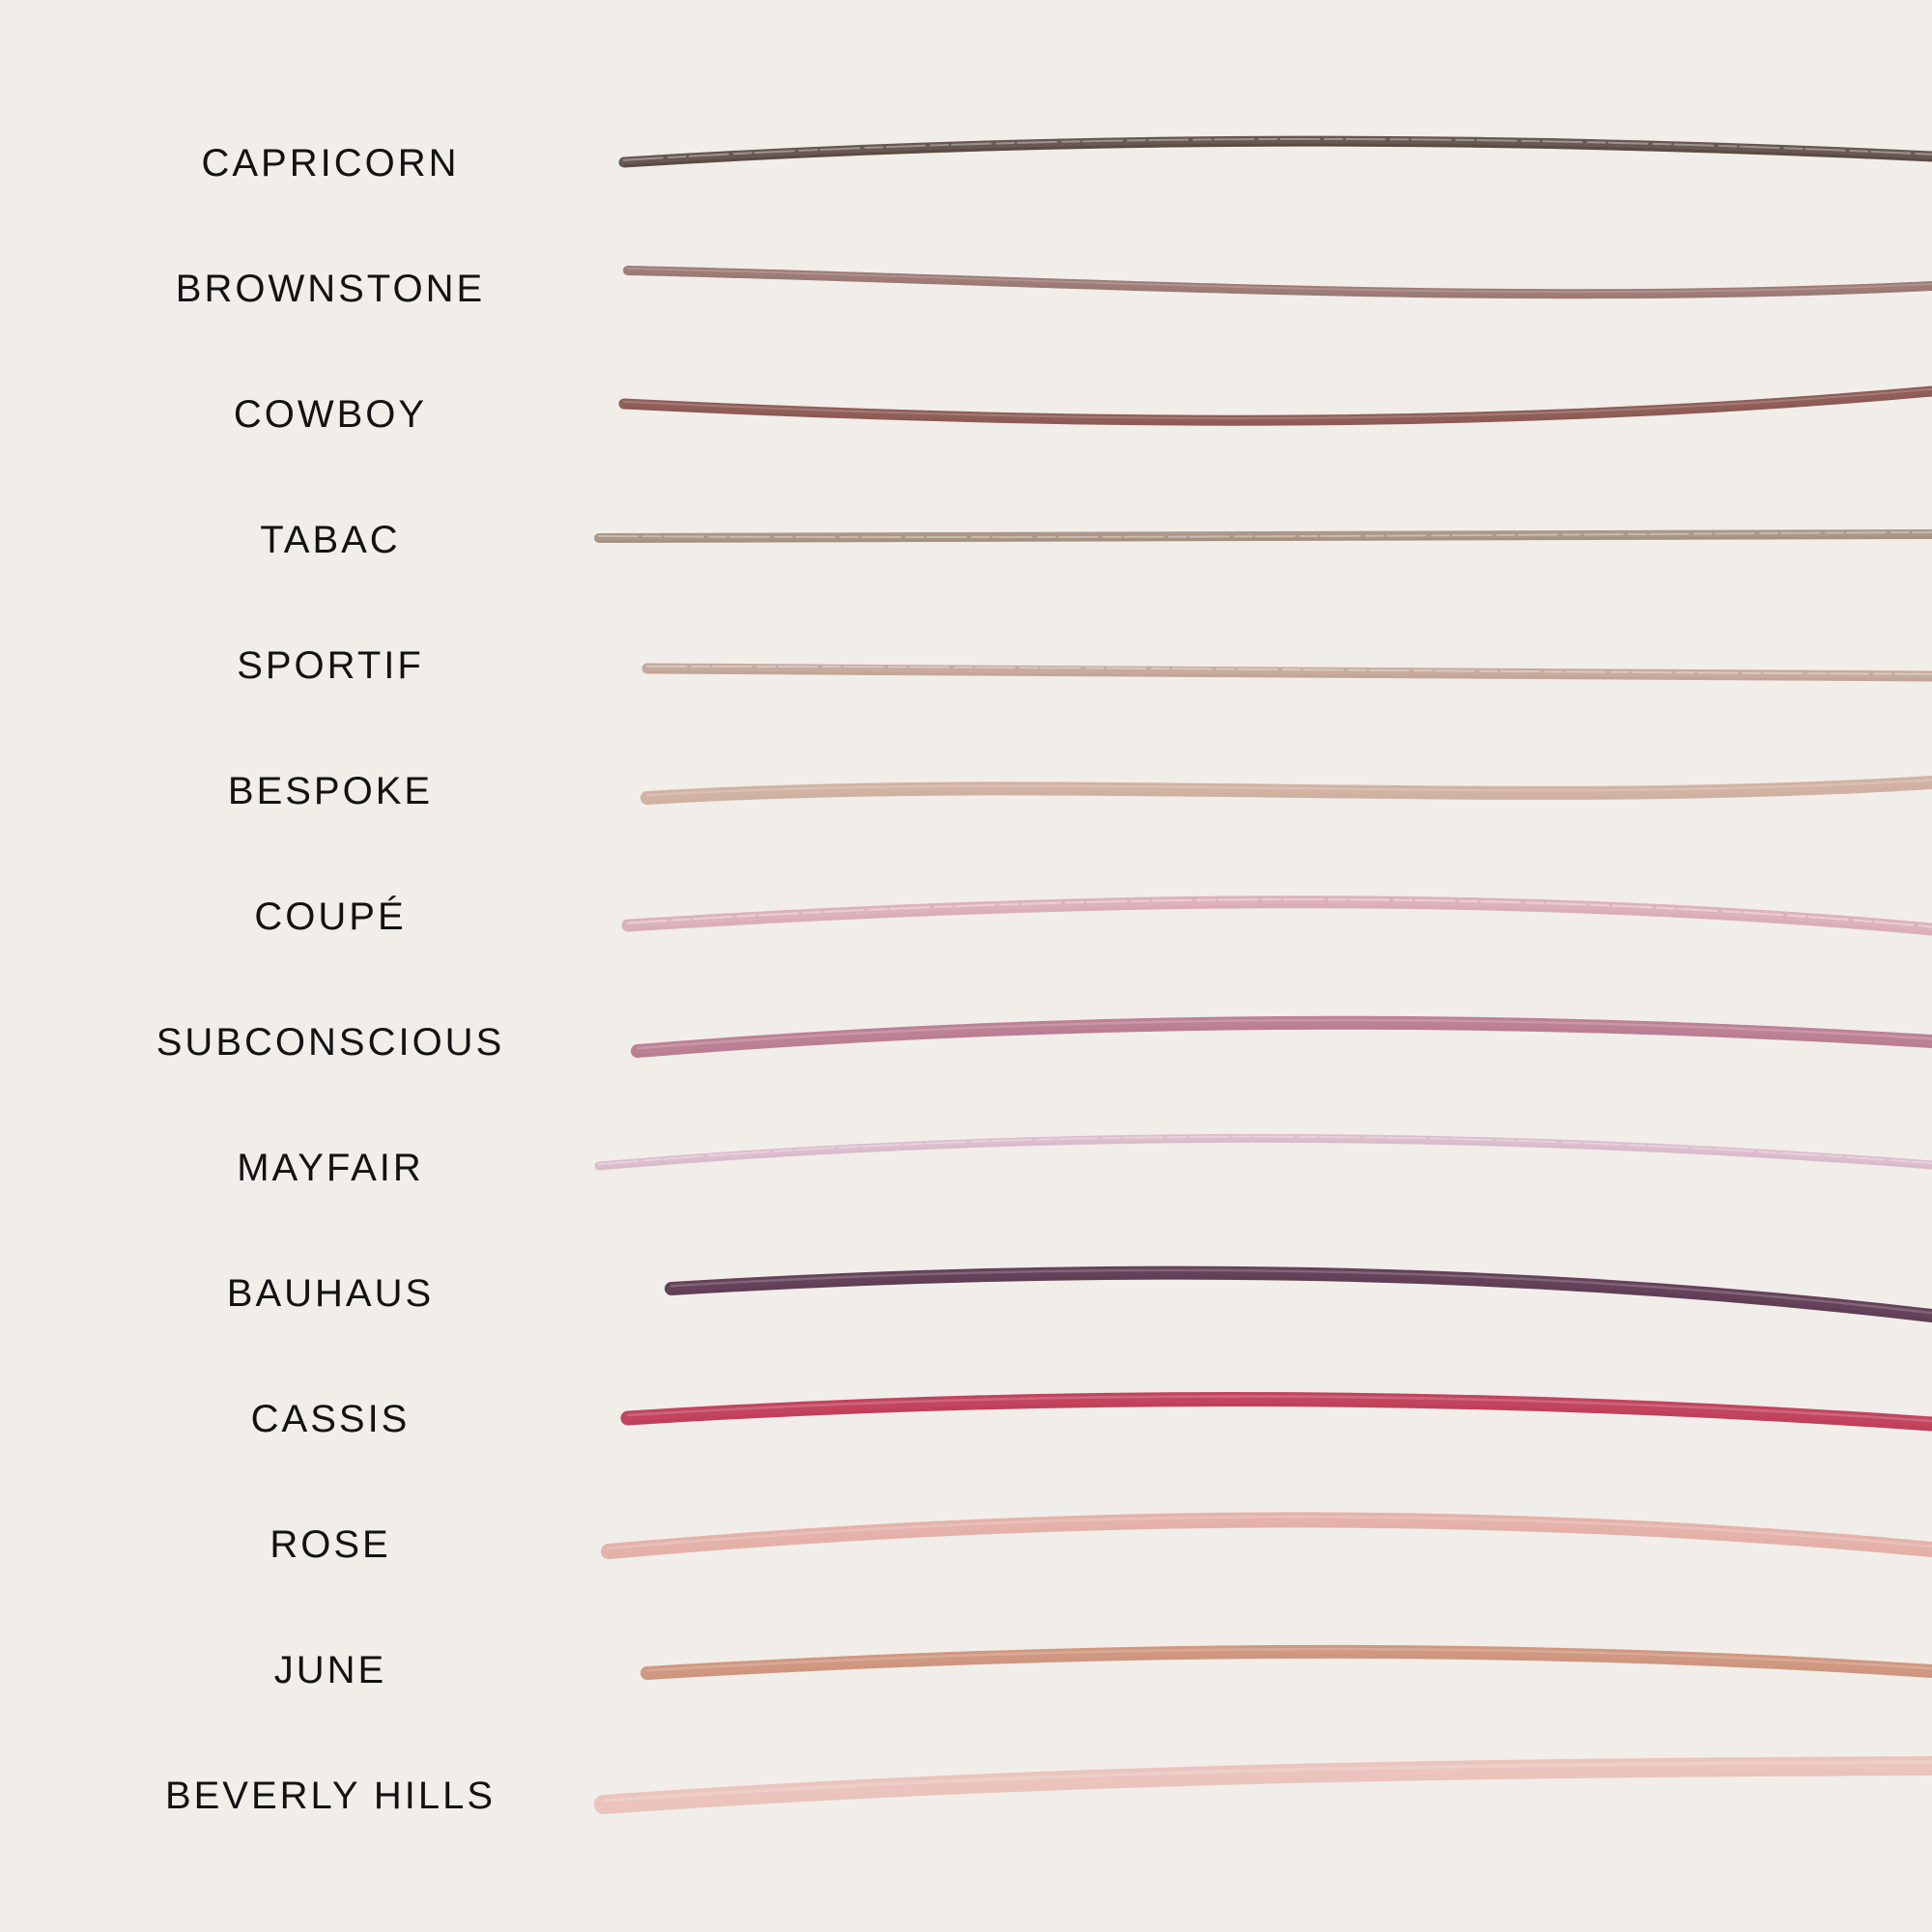  What do you see at coordinates (966, 1293) in the screenshot?
I see `shade-row-bauhaus: BAUHAUS` at bounding box center [966, 1293].